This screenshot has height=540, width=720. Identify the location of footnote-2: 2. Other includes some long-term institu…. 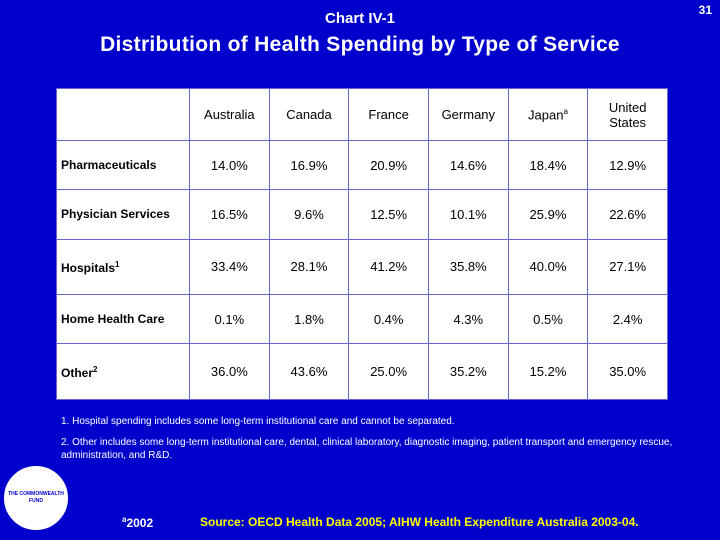
(367, 449).